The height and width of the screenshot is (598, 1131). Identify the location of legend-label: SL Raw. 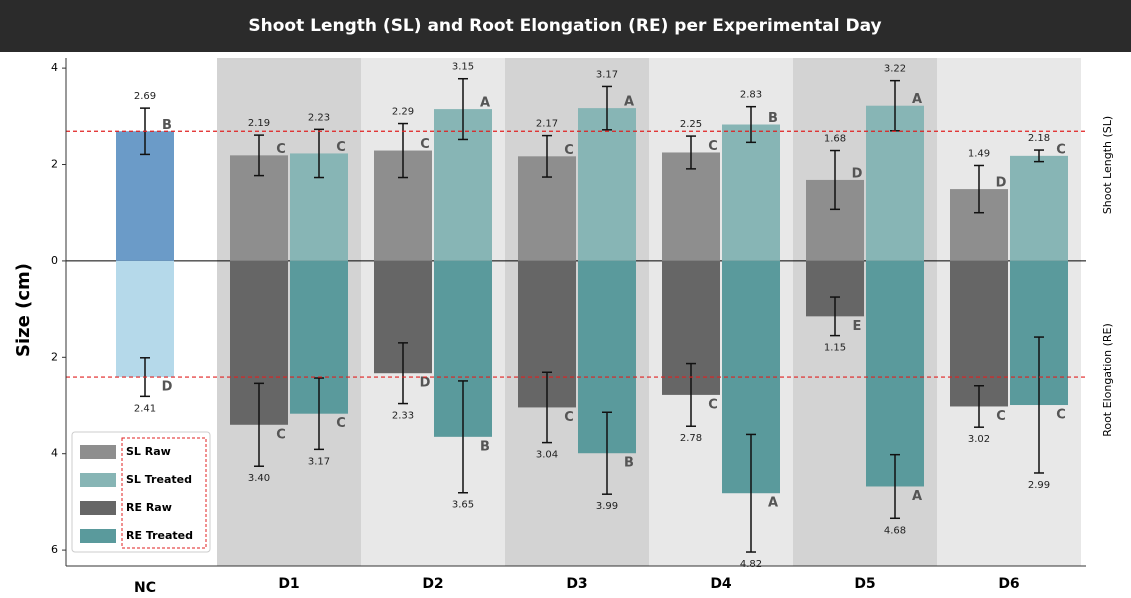
(148, 451).